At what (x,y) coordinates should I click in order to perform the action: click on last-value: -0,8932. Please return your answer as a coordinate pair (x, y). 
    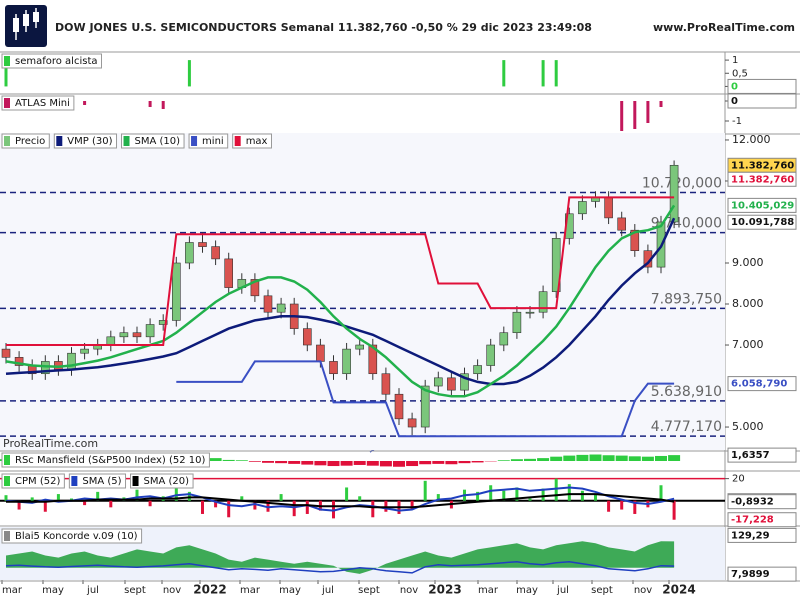
    Looking at the image, I should click on (752, 502).